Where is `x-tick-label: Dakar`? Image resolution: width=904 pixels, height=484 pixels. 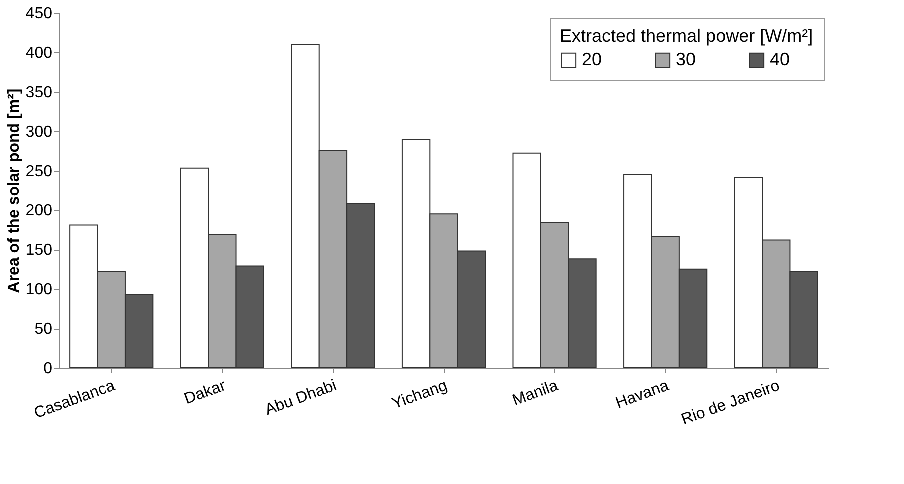
x-tick-label: Dakar is located at coordinates (205, 392).